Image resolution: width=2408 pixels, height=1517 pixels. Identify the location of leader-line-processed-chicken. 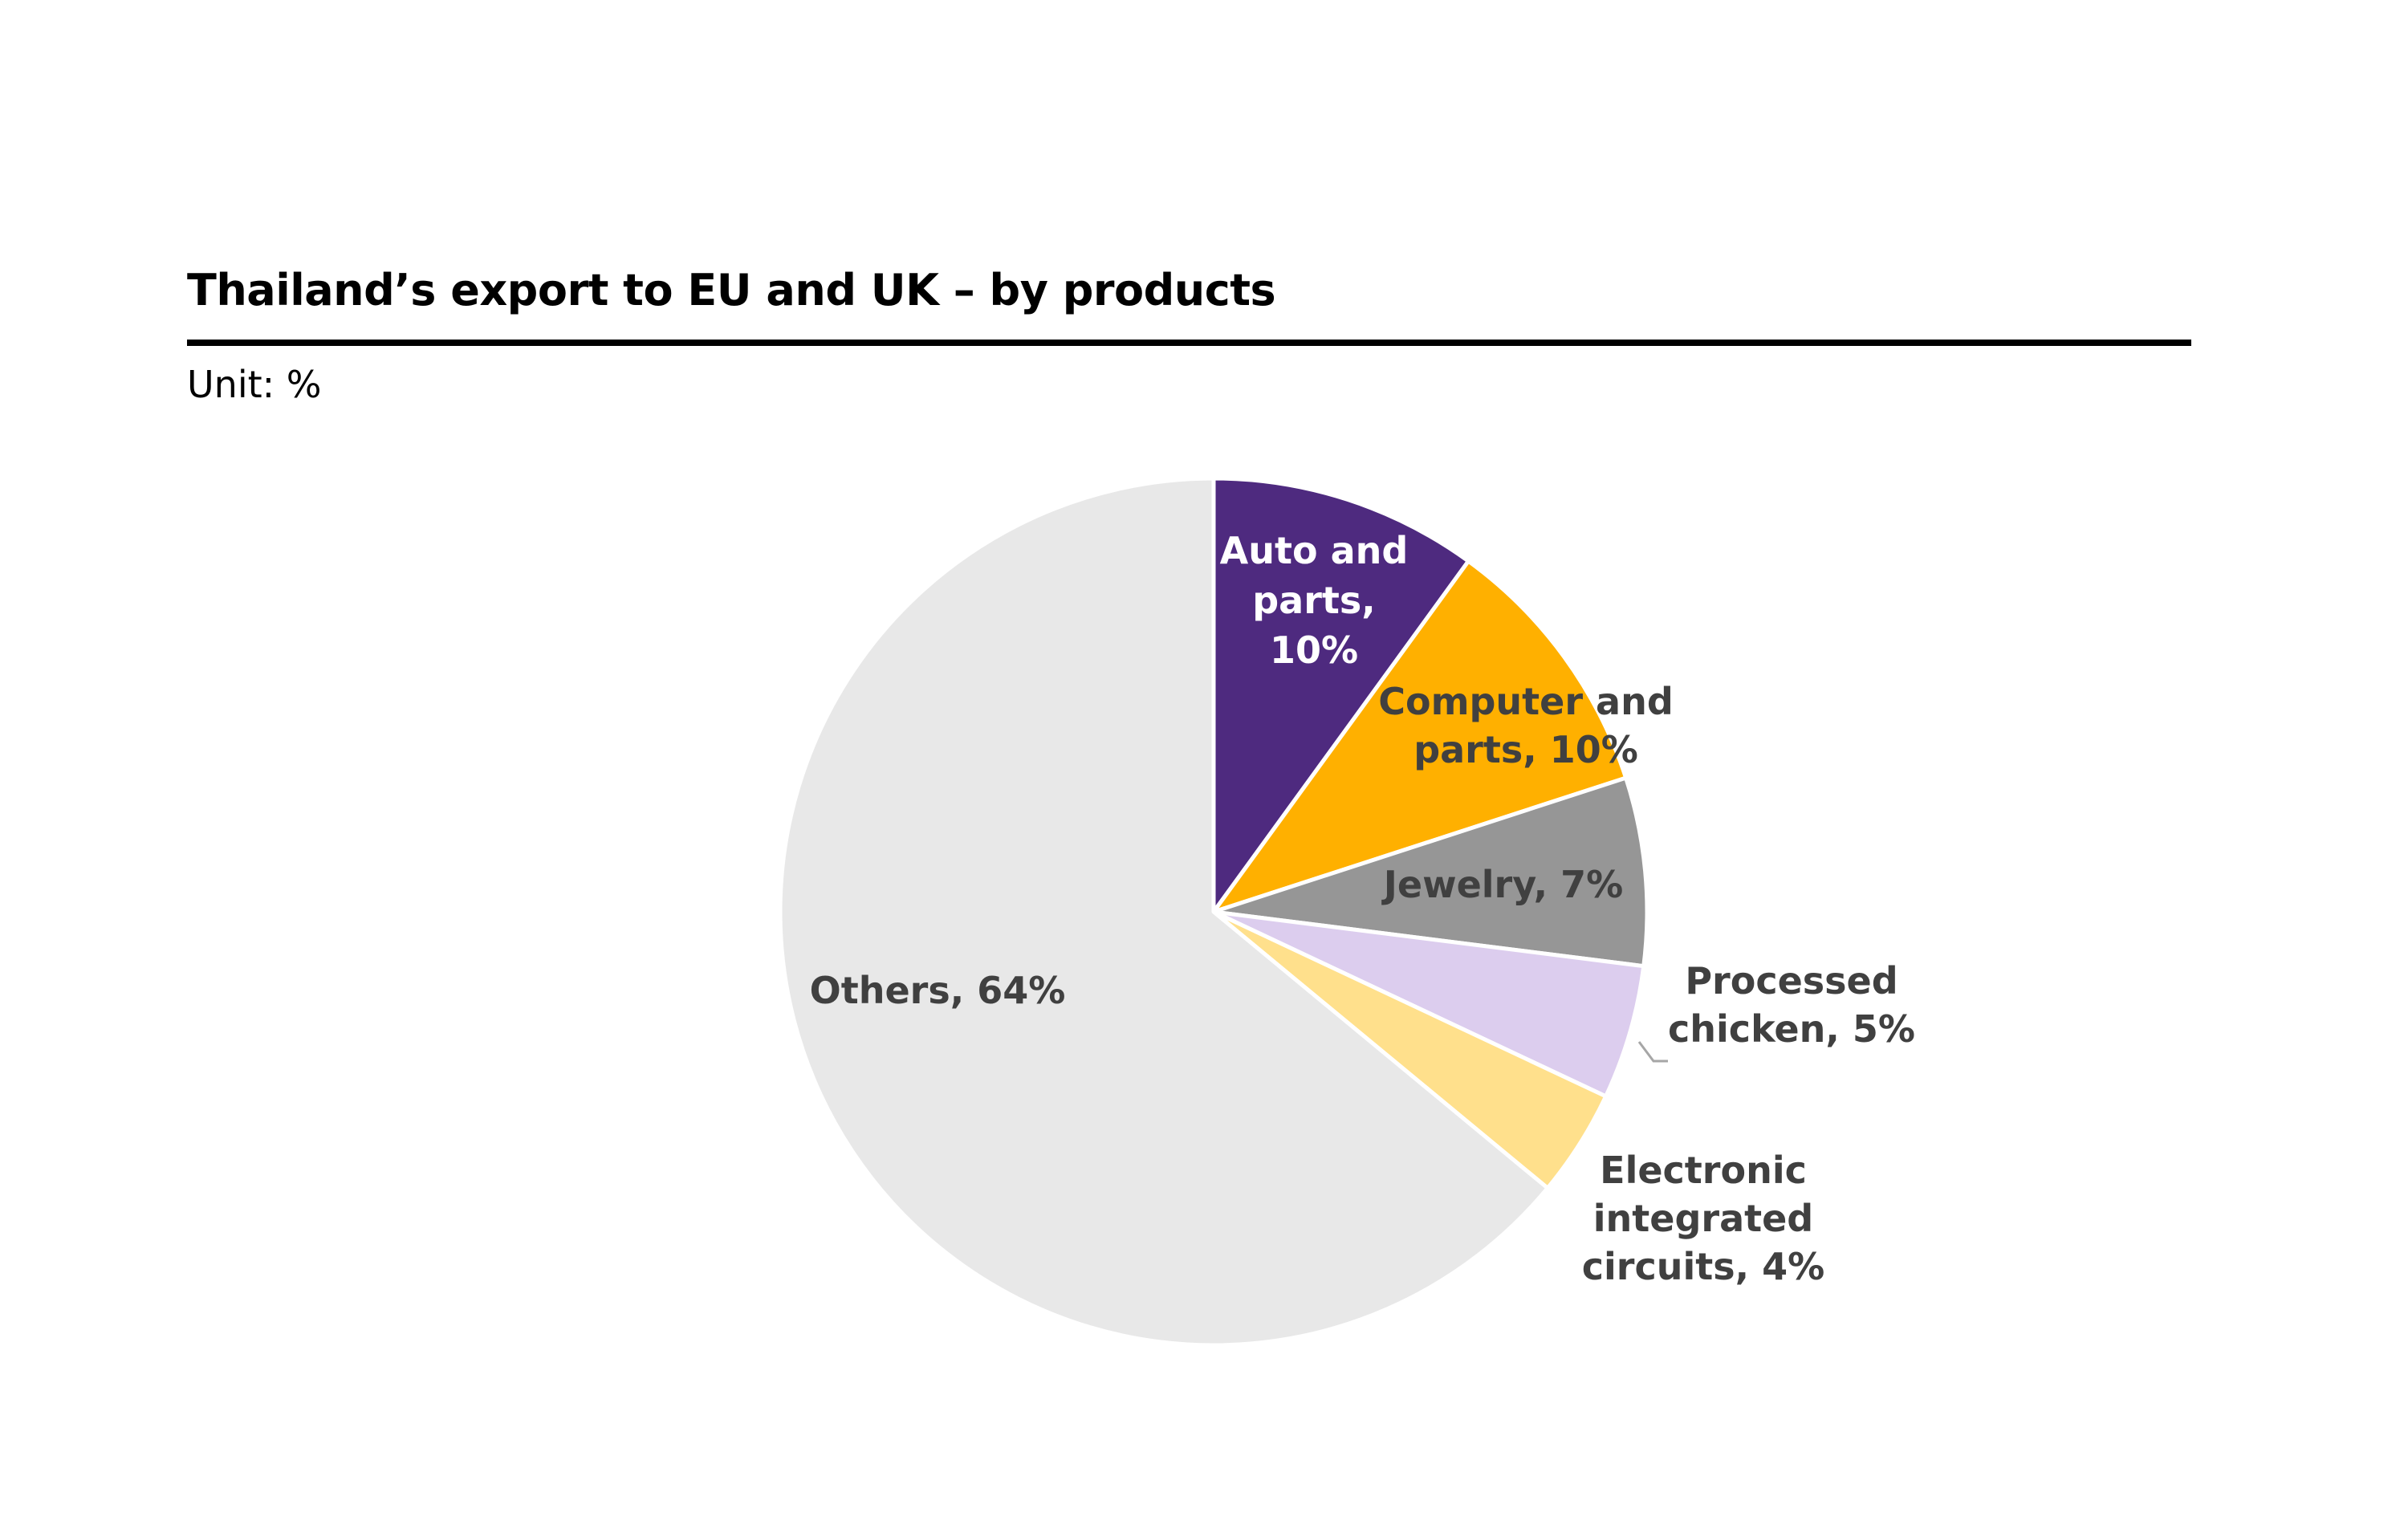
(1652, 1052).